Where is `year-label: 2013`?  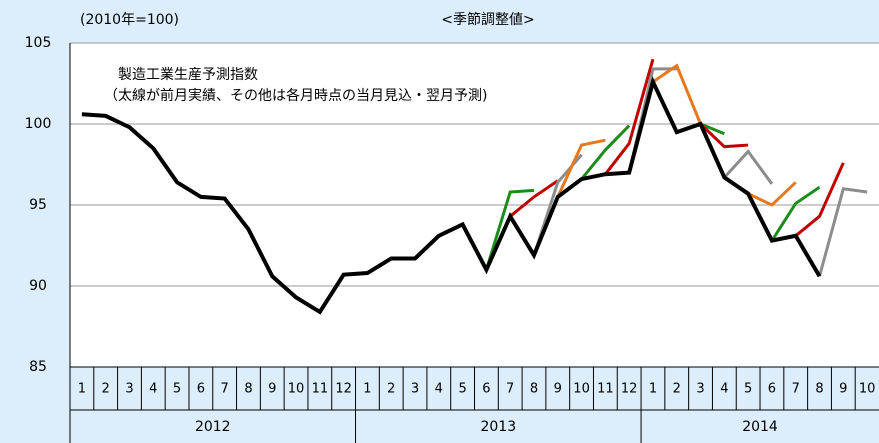 year-label: 2013 is located at coordinates (498, 427).